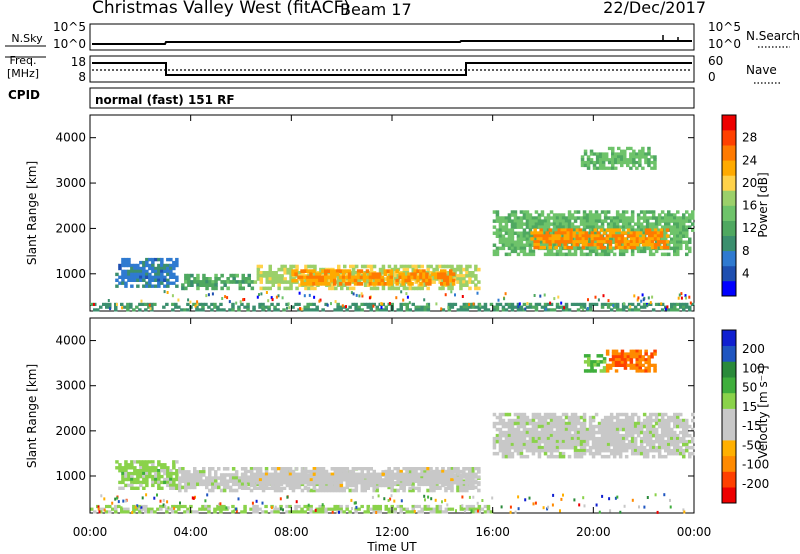 The image size is (800, 554). Describe the element at coordinates (749, 206) in the screenshot. I see `colorbar-tick-label: 16` at that location.